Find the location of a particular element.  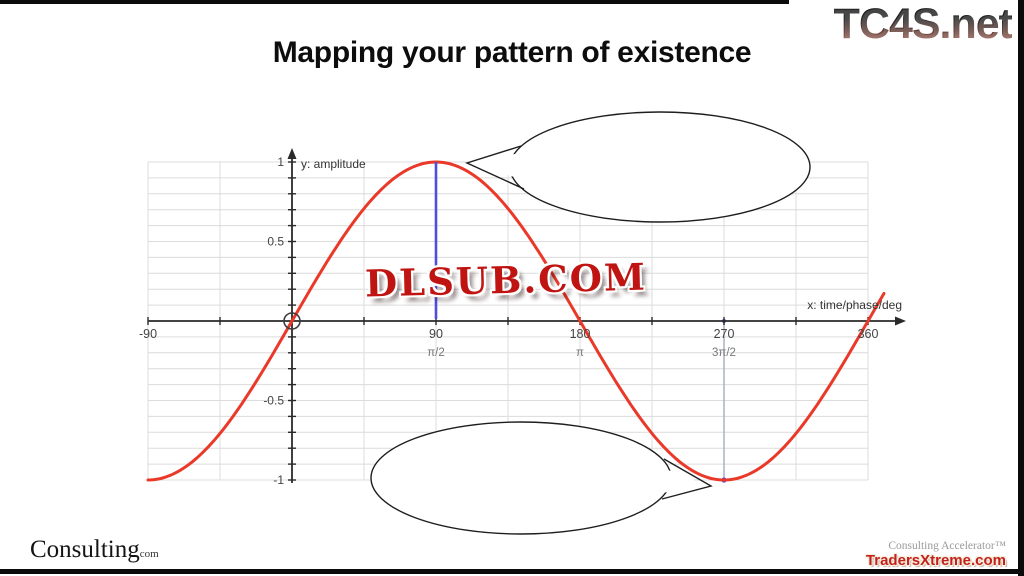

svg-text: 90 is located at coordinates (436, 334).